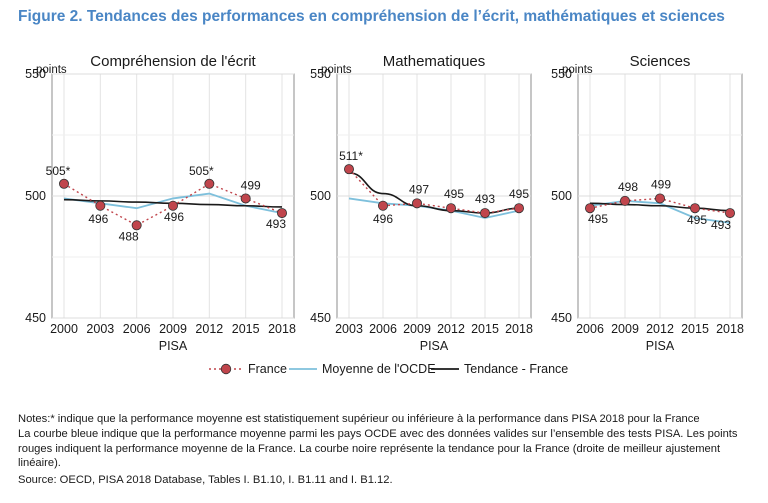 The height and width of the screenshot is (503, 768). I want to click on legend-oecd-line-icon, so click(303, 369).